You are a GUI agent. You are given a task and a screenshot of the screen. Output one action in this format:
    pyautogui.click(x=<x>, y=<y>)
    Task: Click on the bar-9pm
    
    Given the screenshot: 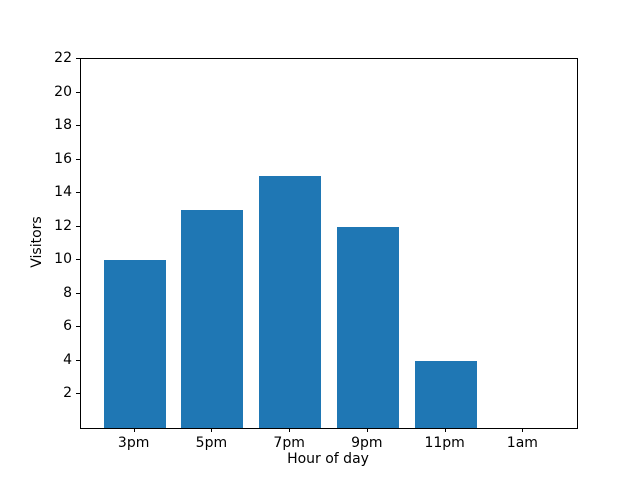 What is the action you would take?
    pyautogui.click(x=367, y=327)
    